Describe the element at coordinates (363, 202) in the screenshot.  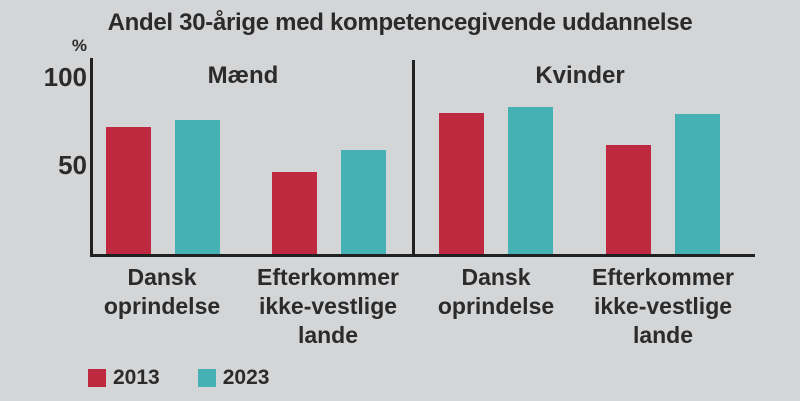
I see `bar-2023-group2` at that location.